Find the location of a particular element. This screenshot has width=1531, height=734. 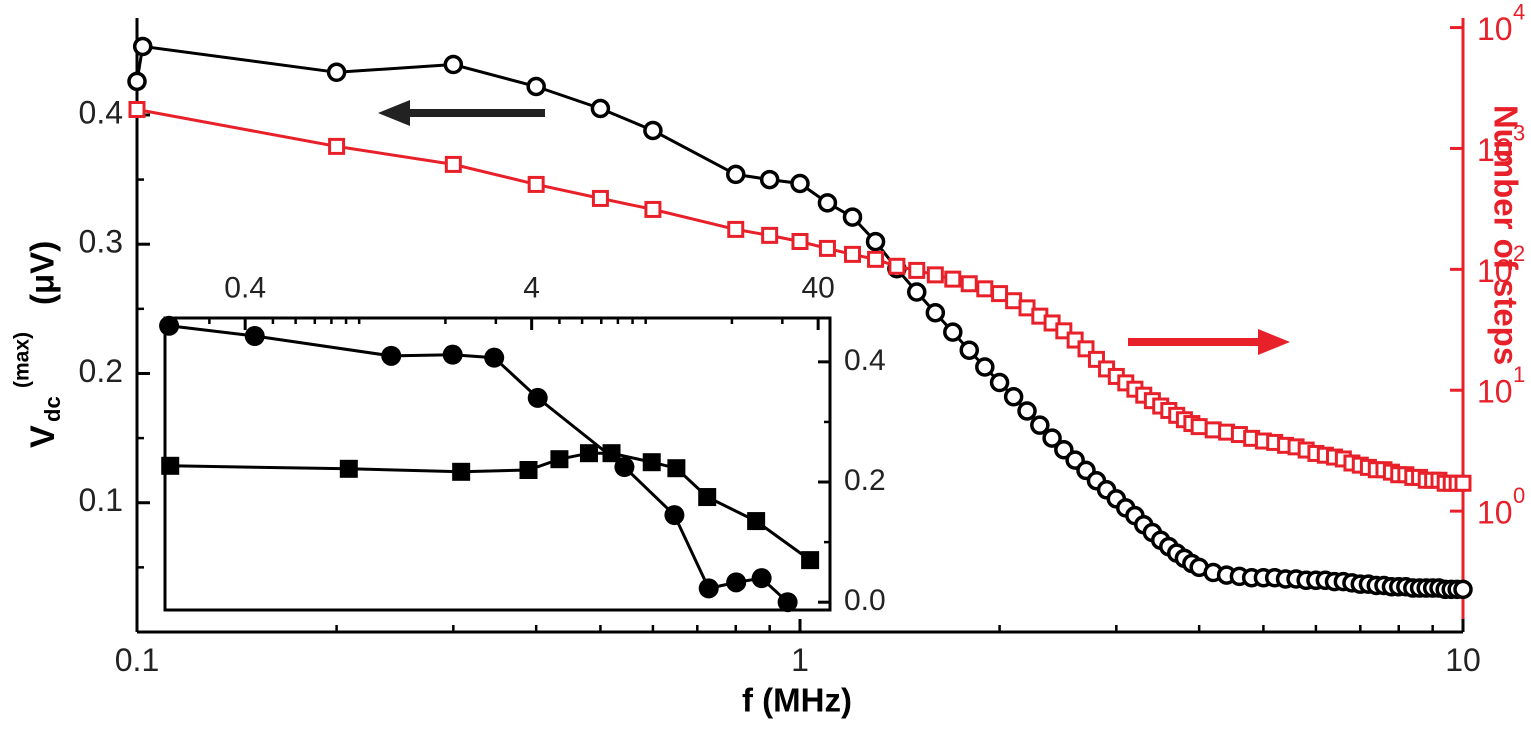

x-tick-label: 40 is located at coordinates (817, 287).